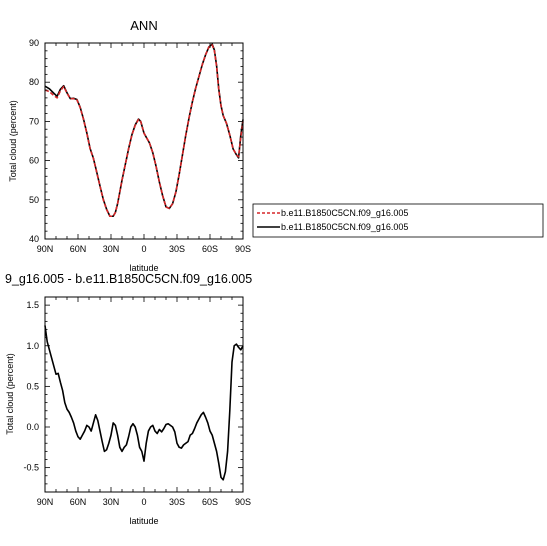 This screenshot has width=547, height=546. What do you see at coordinates (243, 502) in the screenshot?
I see `bottom-xtick-label: 90S` at bounding box center [243, 502].